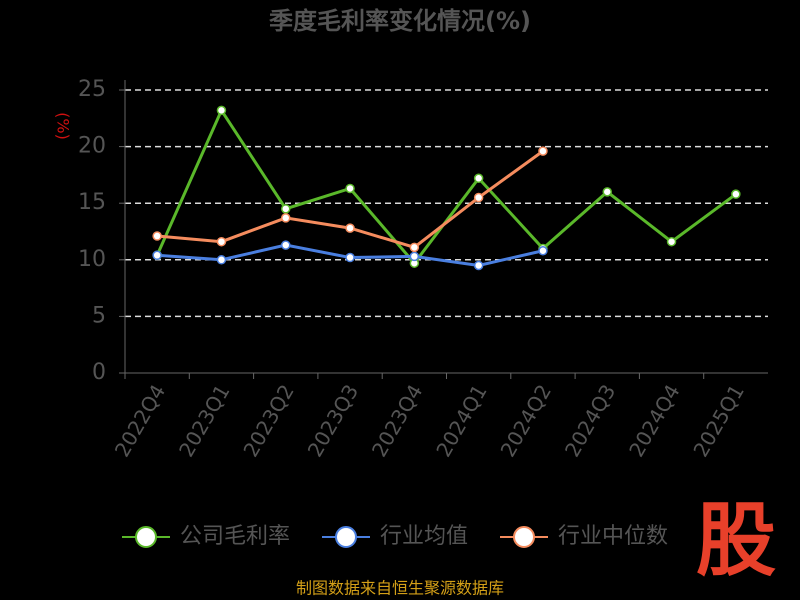  What do you see at coordinates (92, 89) in the screenshot?
I see `y-tick-label: 25` at bounding box center [92, 89].